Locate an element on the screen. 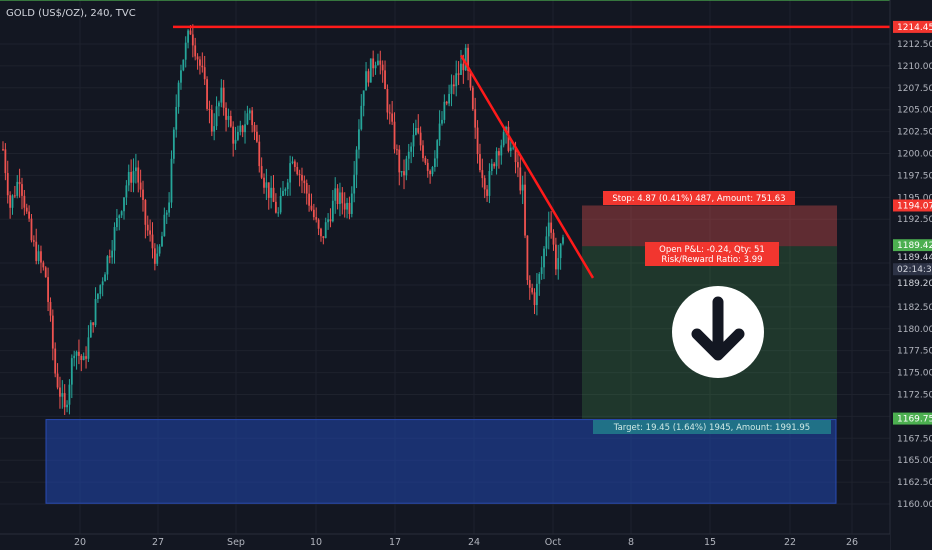 This screenshot has width=932, height=550. resistance-price-tag-text: 1214.45 is located at coordinates (914, 28).